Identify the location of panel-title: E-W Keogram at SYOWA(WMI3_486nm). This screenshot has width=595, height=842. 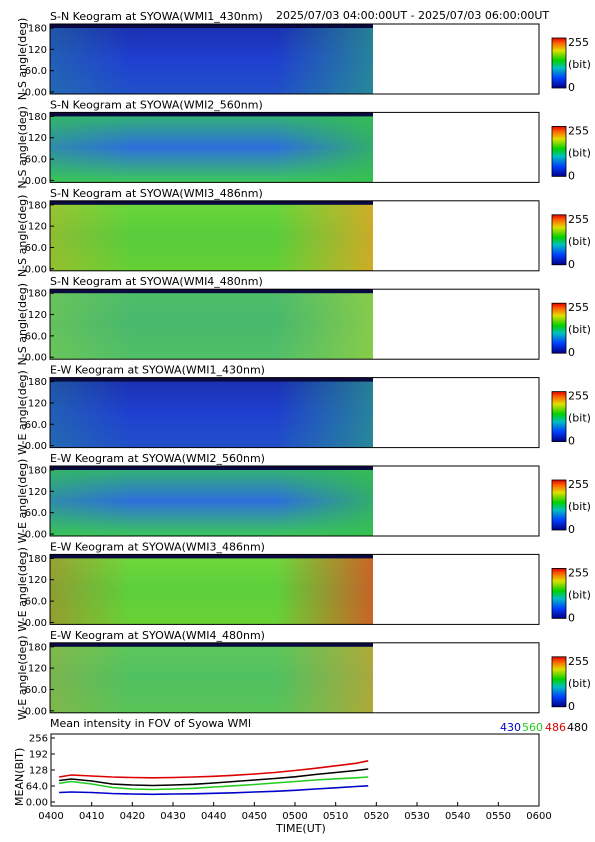
(157, 546).